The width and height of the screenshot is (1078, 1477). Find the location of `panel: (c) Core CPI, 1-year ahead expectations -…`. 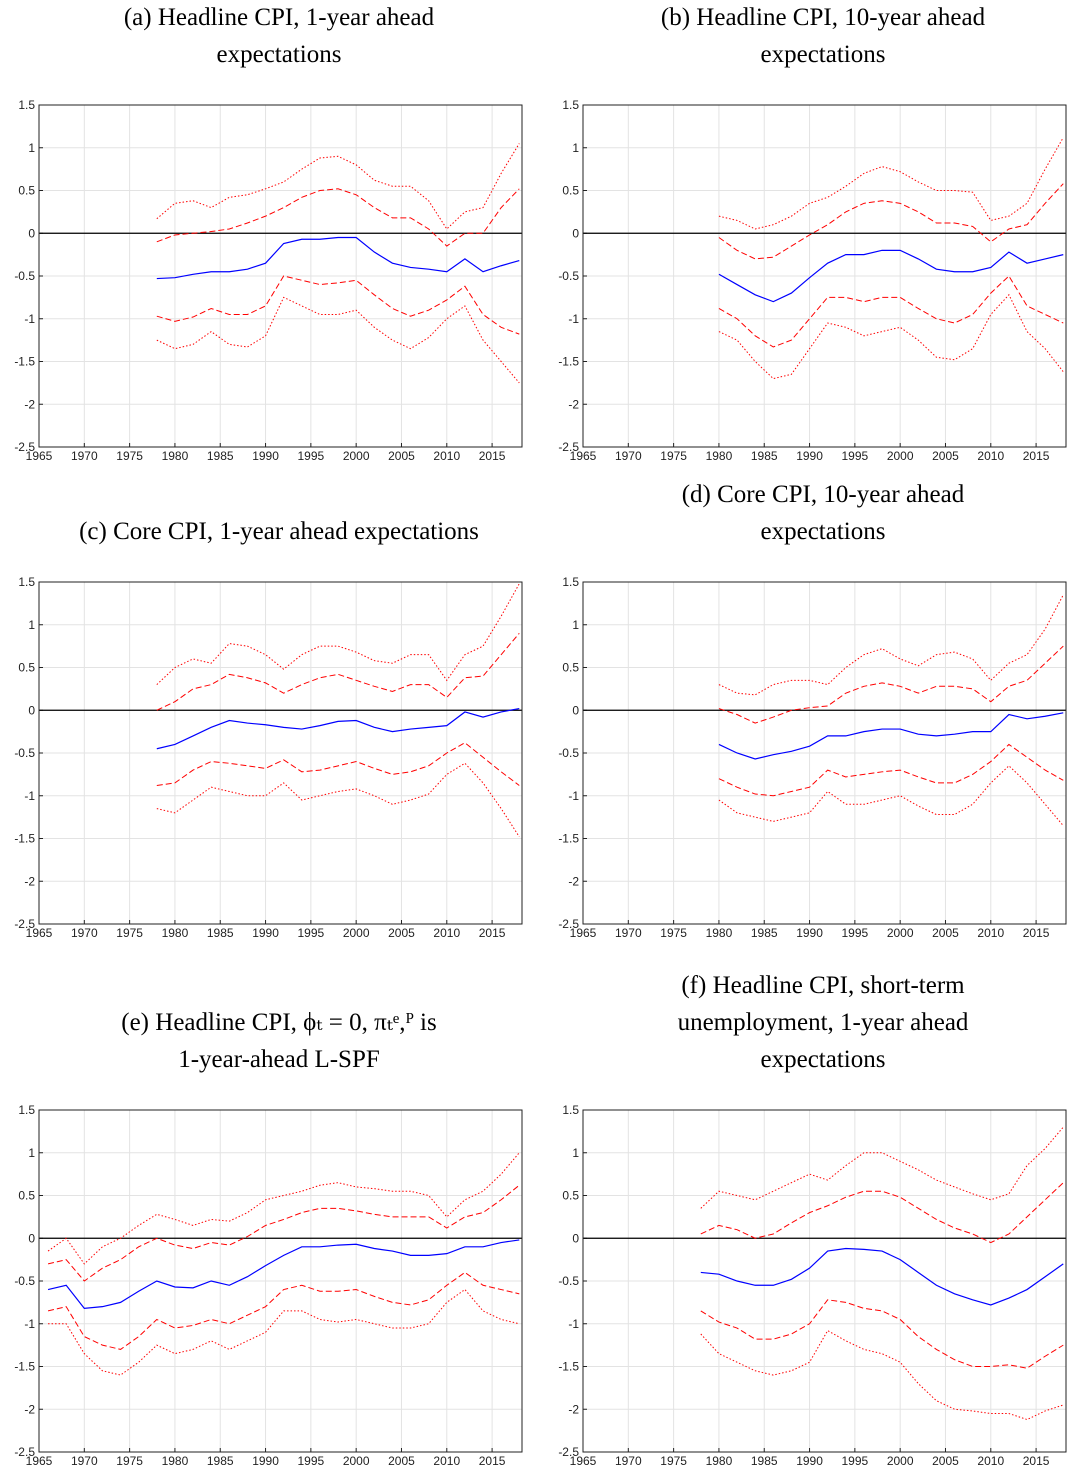

panel: (c) Core CPI, 1-year ahead expectations -… is located at coordinates (268, 729).